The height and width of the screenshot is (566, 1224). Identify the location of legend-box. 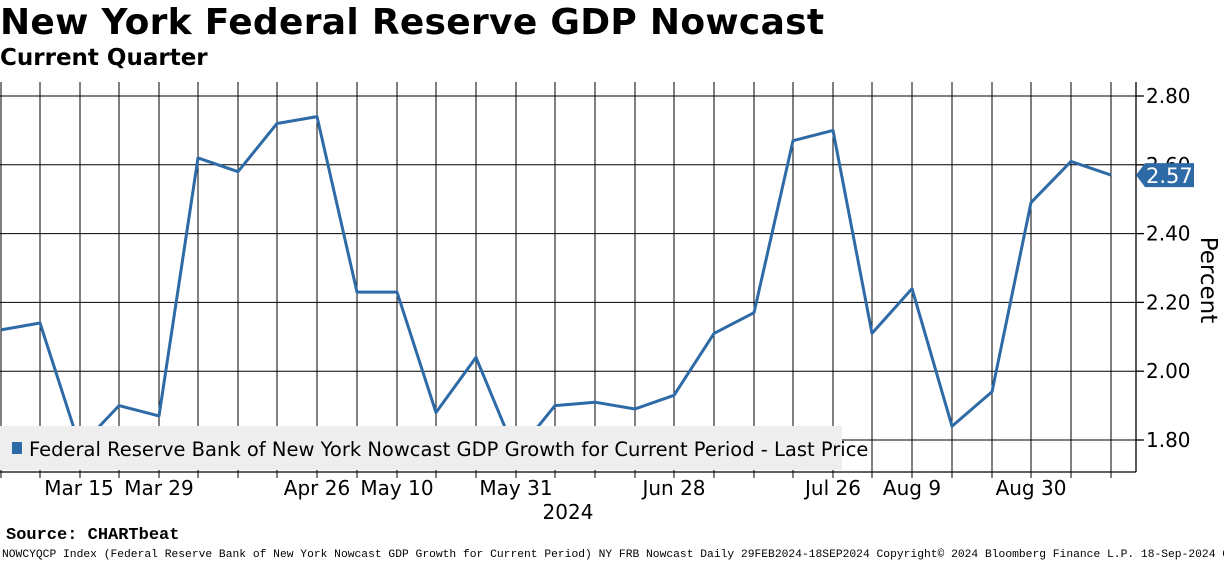
(421, 448).